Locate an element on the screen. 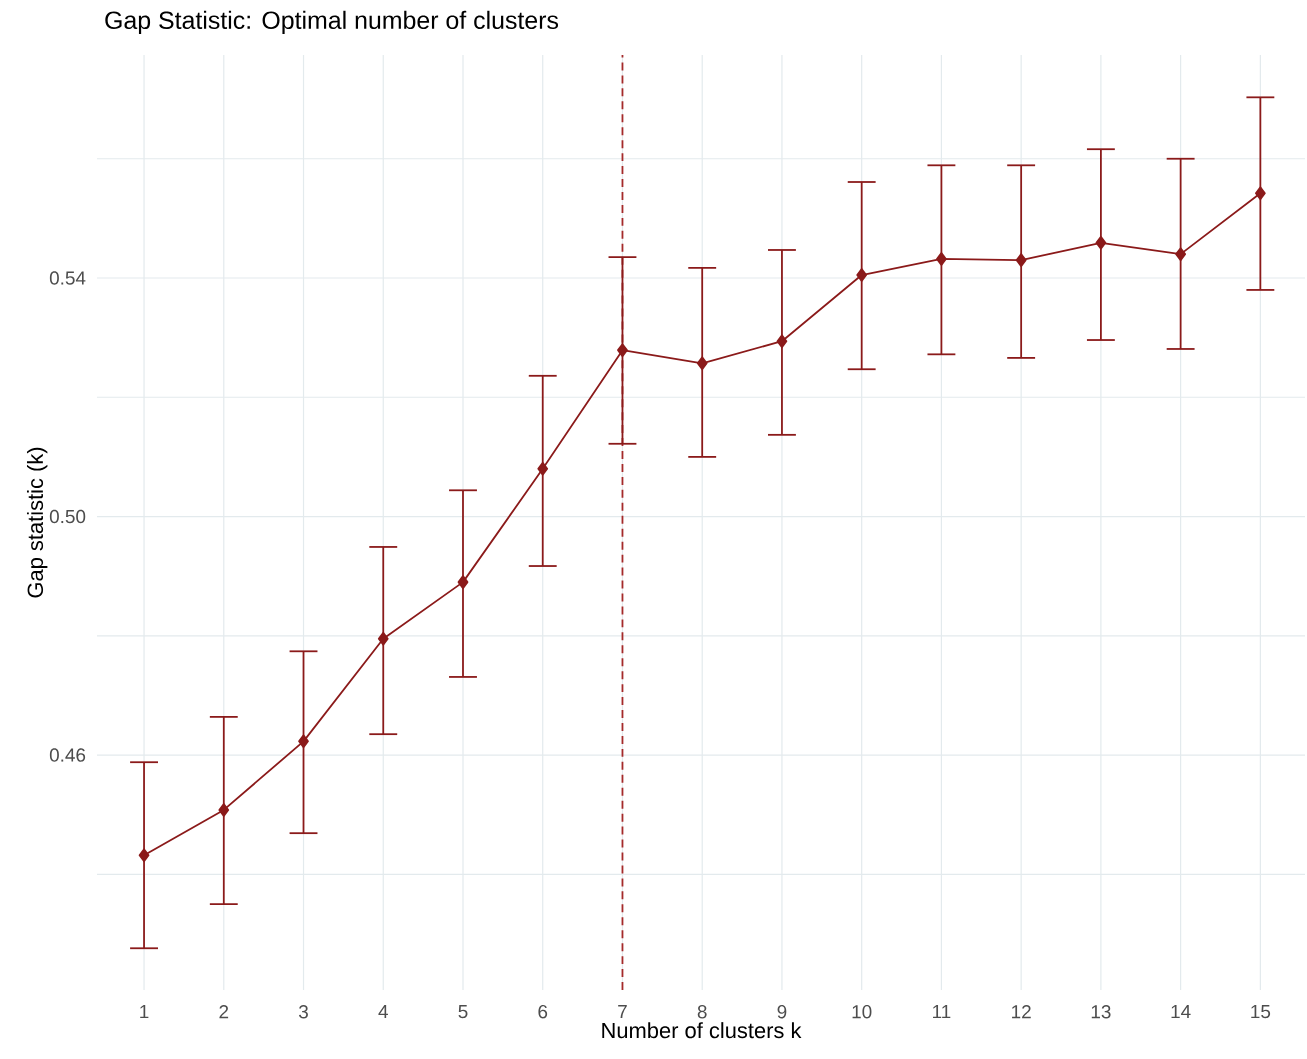 The width and height of the screenshot is (1307, 1059). x-tick-label: 5 is located at coordinates (463, 1012).